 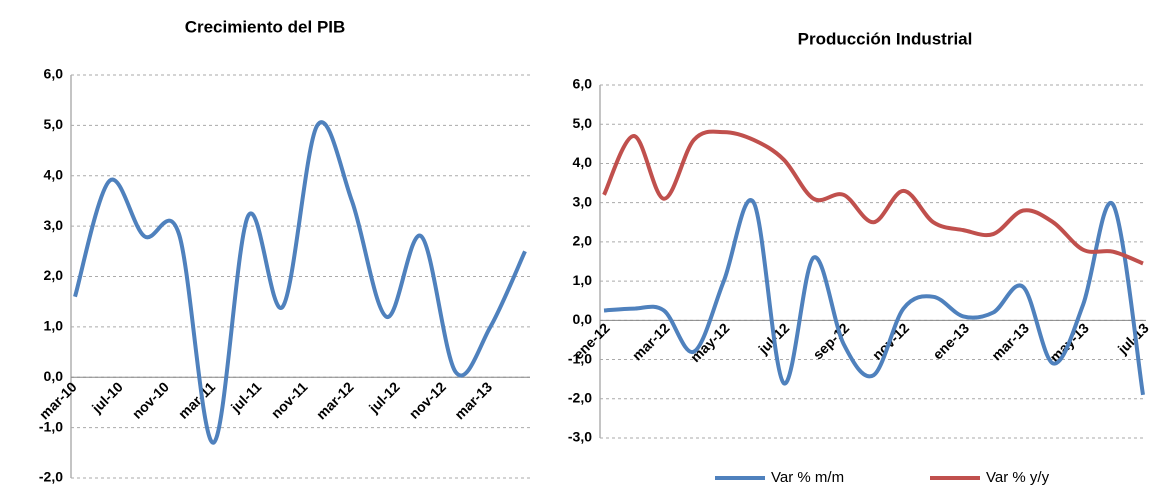 I want to click on x-tick-label: sep-12, so click(x=831, y=341).